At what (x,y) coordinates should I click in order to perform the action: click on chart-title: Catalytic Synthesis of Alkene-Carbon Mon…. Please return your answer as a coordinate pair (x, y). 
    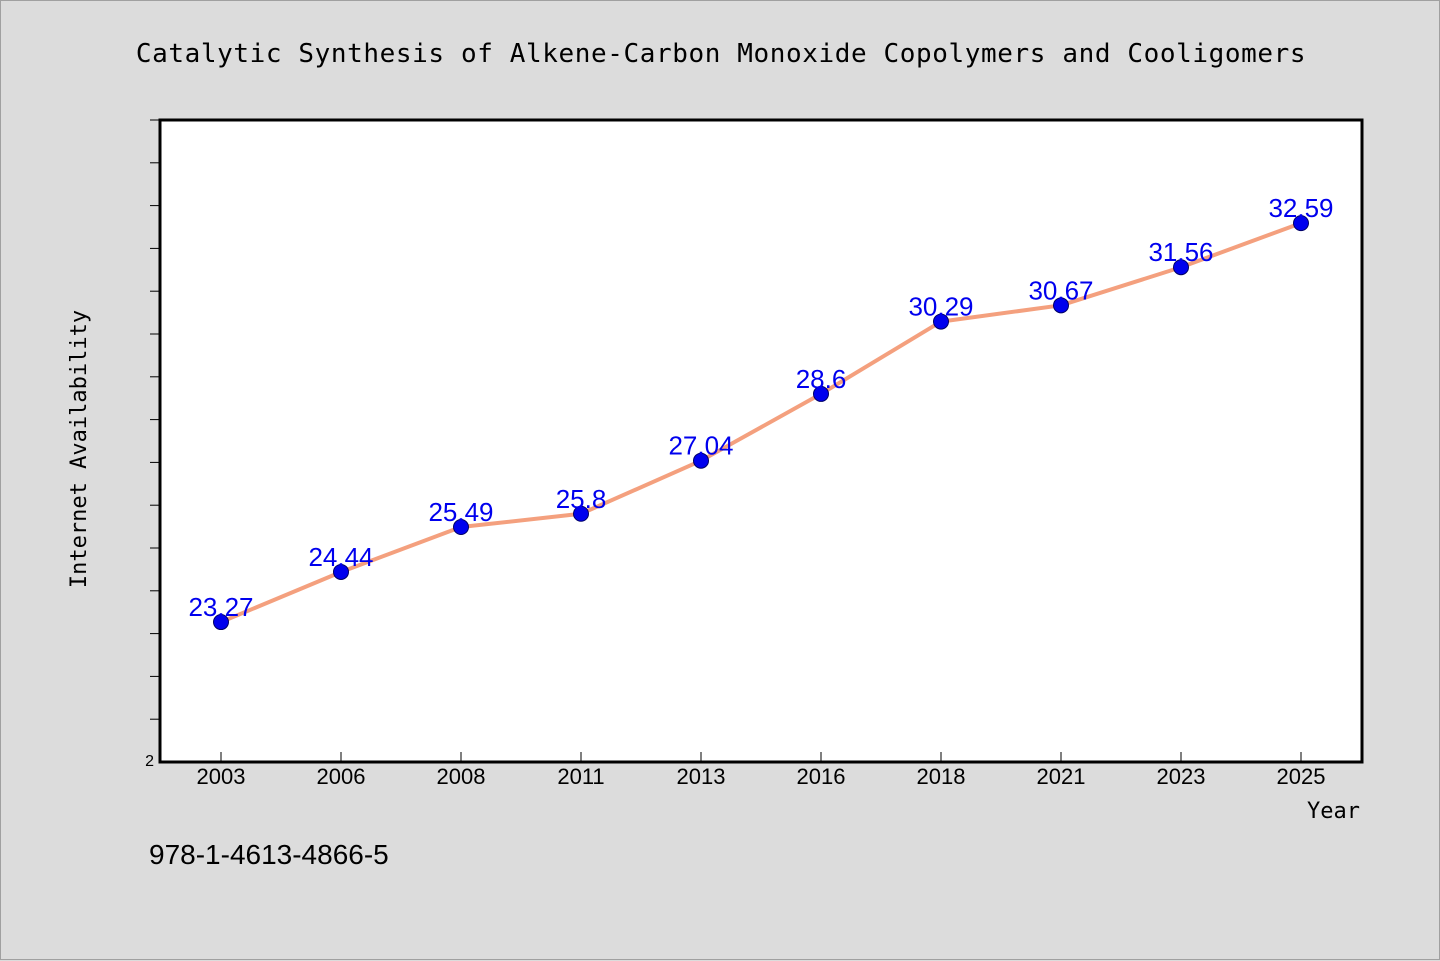
    Looking at the image, I should click on (721, 54).